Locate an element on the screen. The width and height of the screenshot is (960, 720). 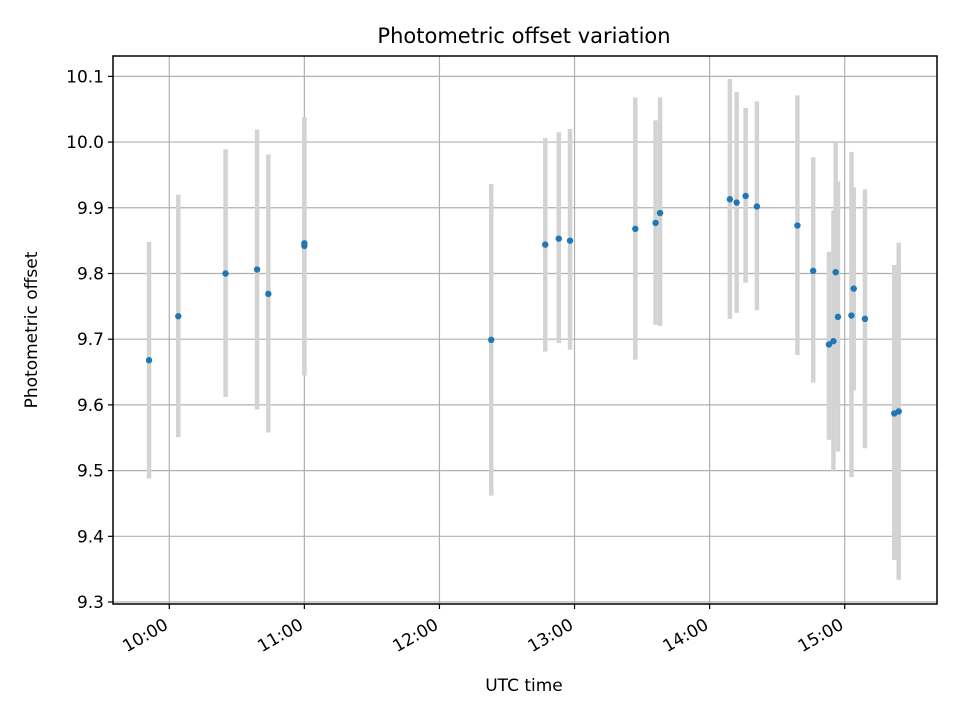
chart-title: Photometric offset variation is located at coordinates (523, 36).